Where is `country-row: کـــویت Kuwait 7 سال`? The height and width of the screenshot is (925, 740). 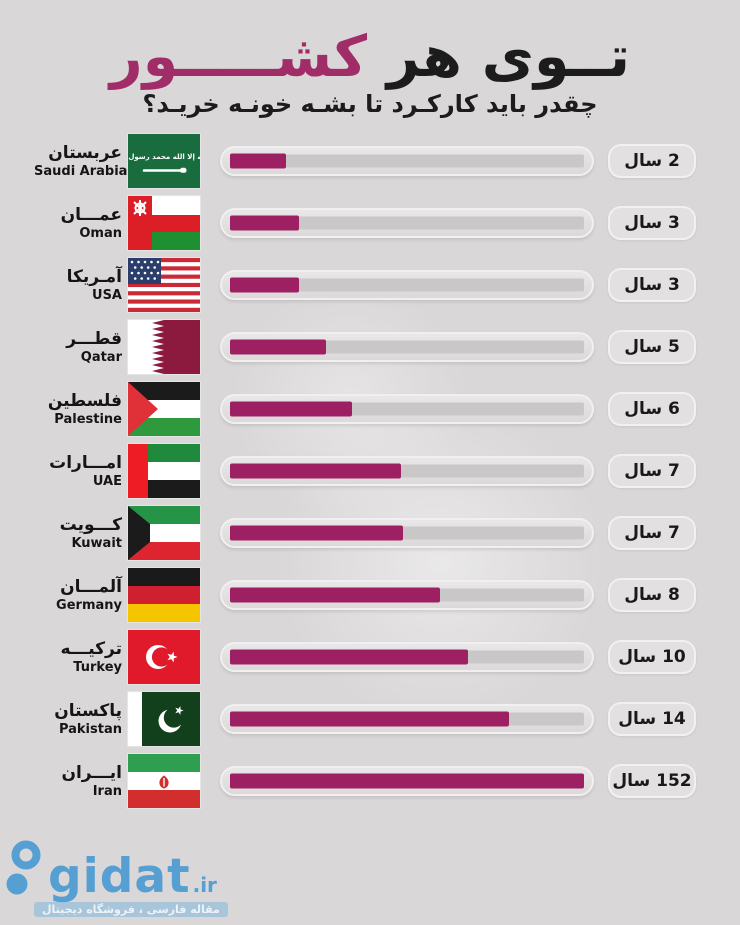
country-row: کـــویت Kuwait 7 سال is located at coordinates (365, 533).